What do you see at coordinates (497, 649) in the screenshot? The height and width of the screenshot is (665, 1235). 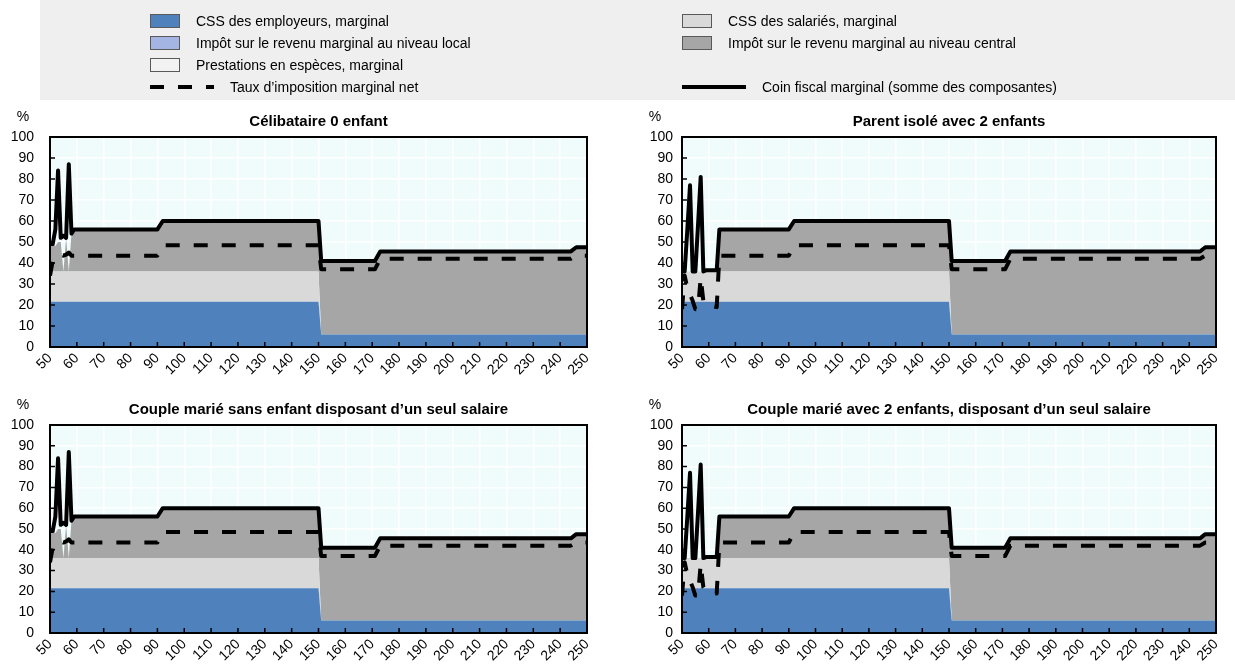 I see `x-tick-label: 220` at bounding box center [497, 649].